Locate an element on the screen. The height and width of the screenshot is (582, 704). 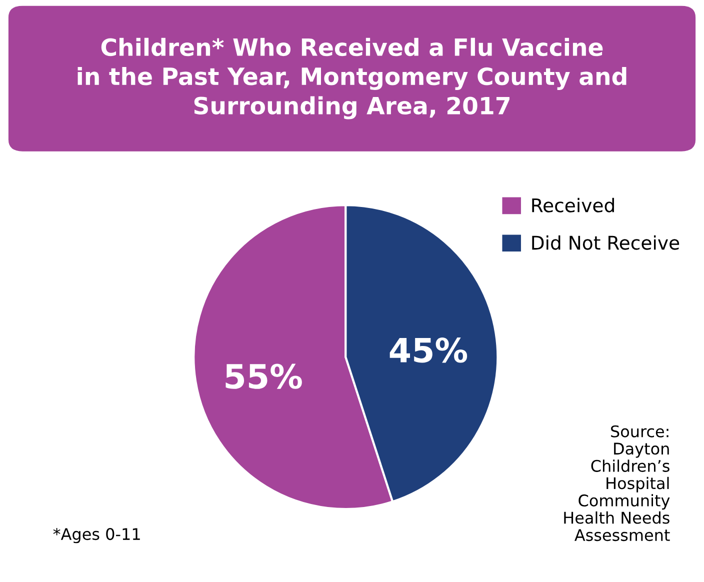
data-label: 45% is located at coordinates (429, 350).